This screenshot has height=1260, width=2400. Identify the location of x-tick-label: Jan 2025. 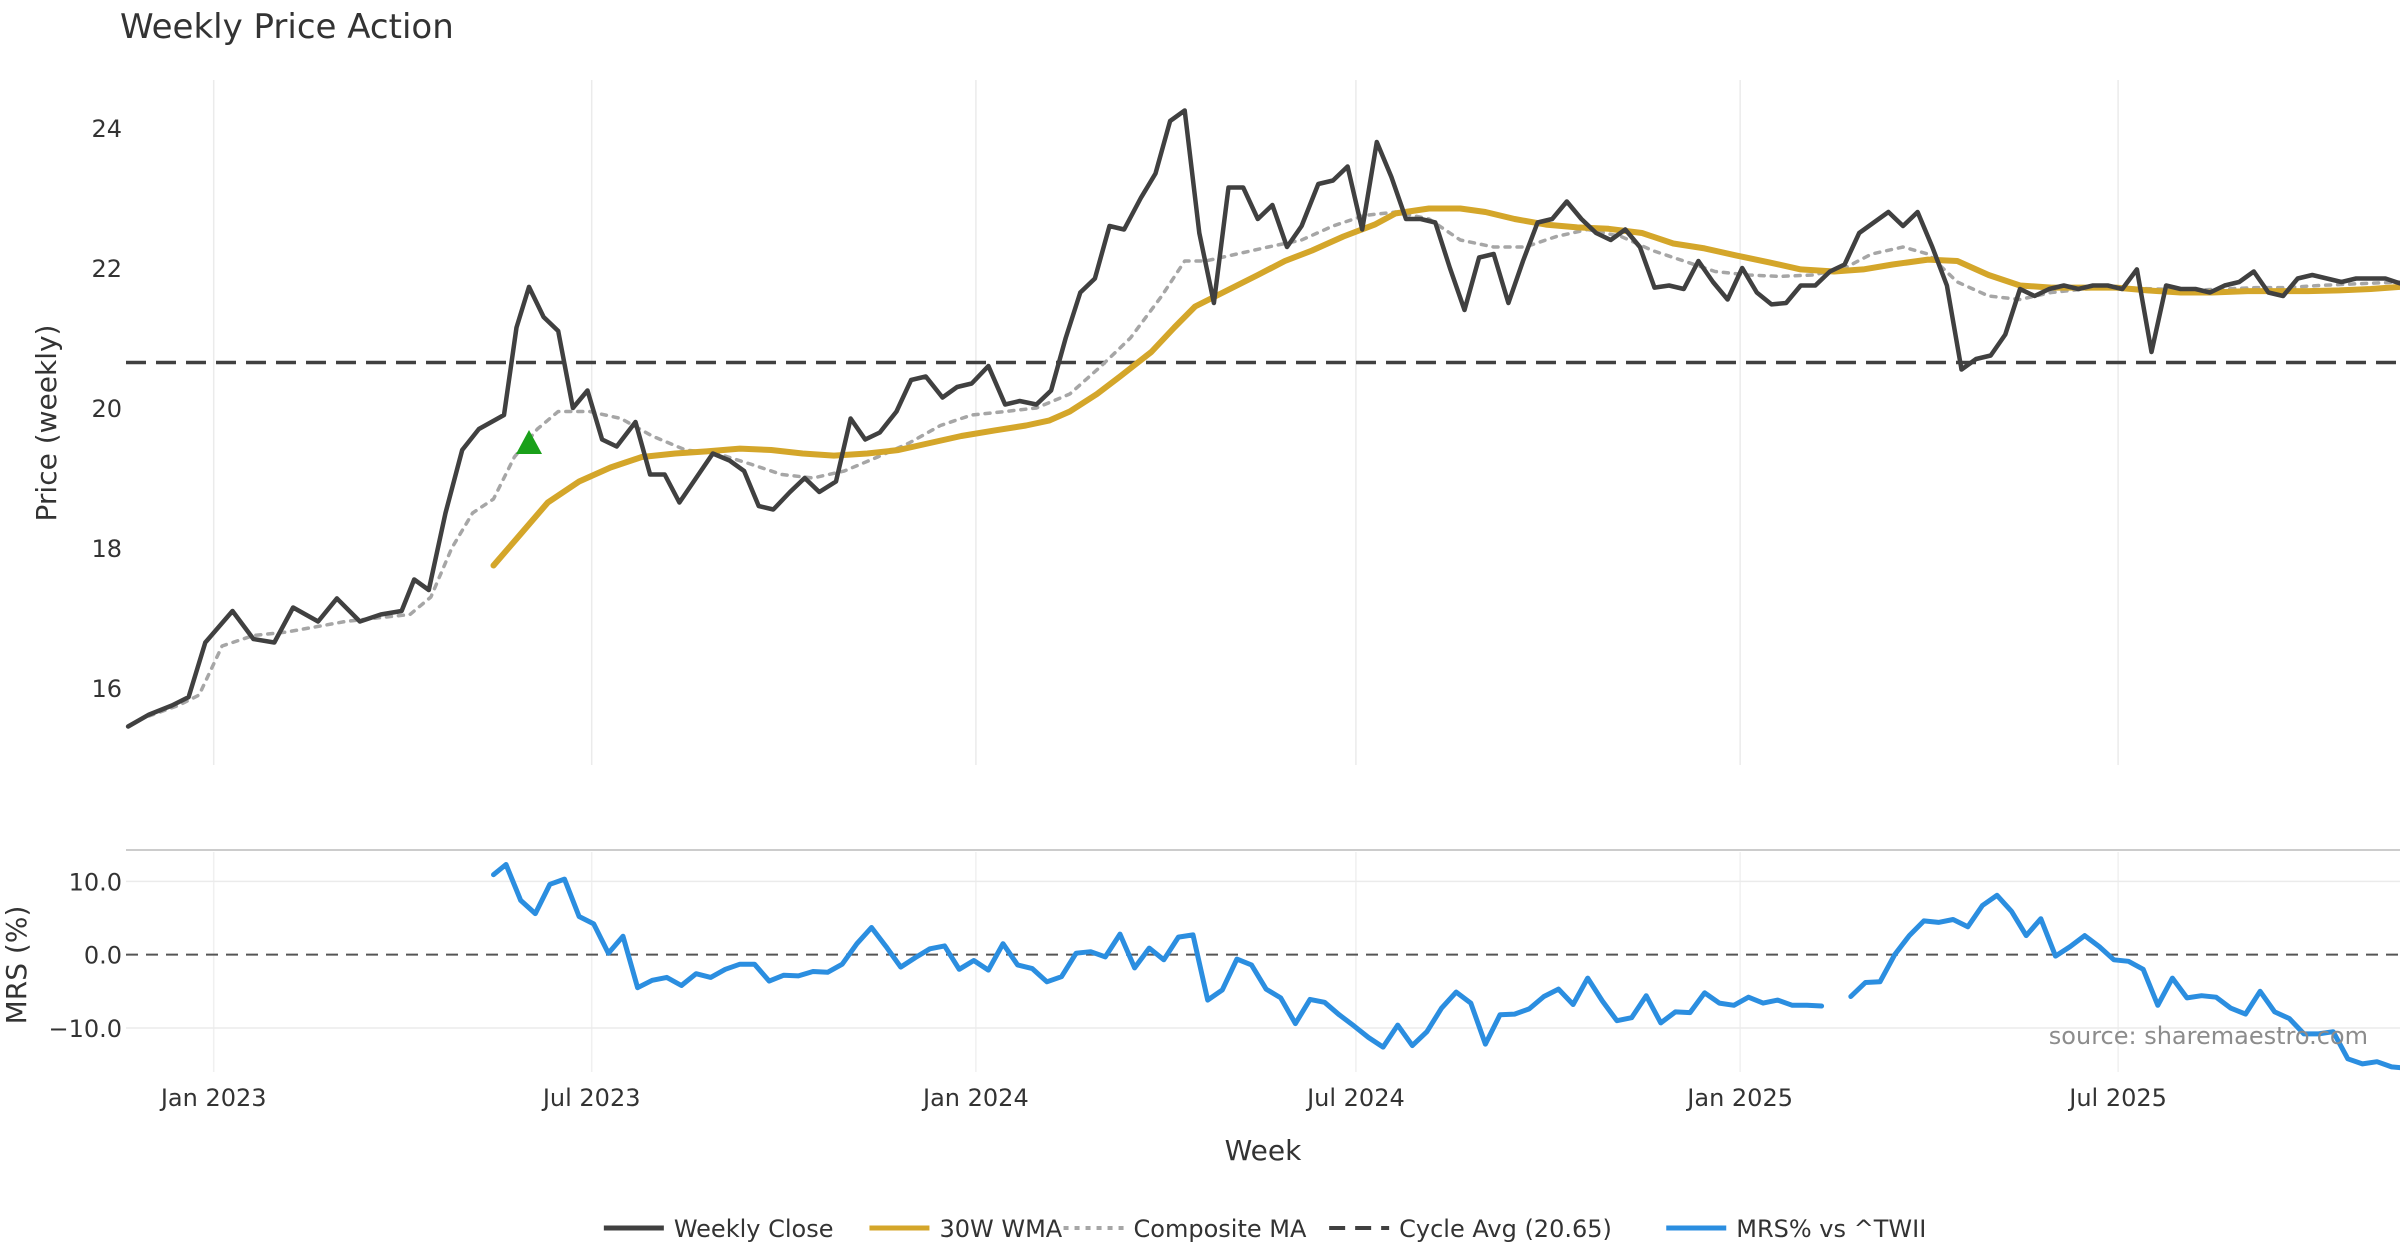
(1739, 1098).